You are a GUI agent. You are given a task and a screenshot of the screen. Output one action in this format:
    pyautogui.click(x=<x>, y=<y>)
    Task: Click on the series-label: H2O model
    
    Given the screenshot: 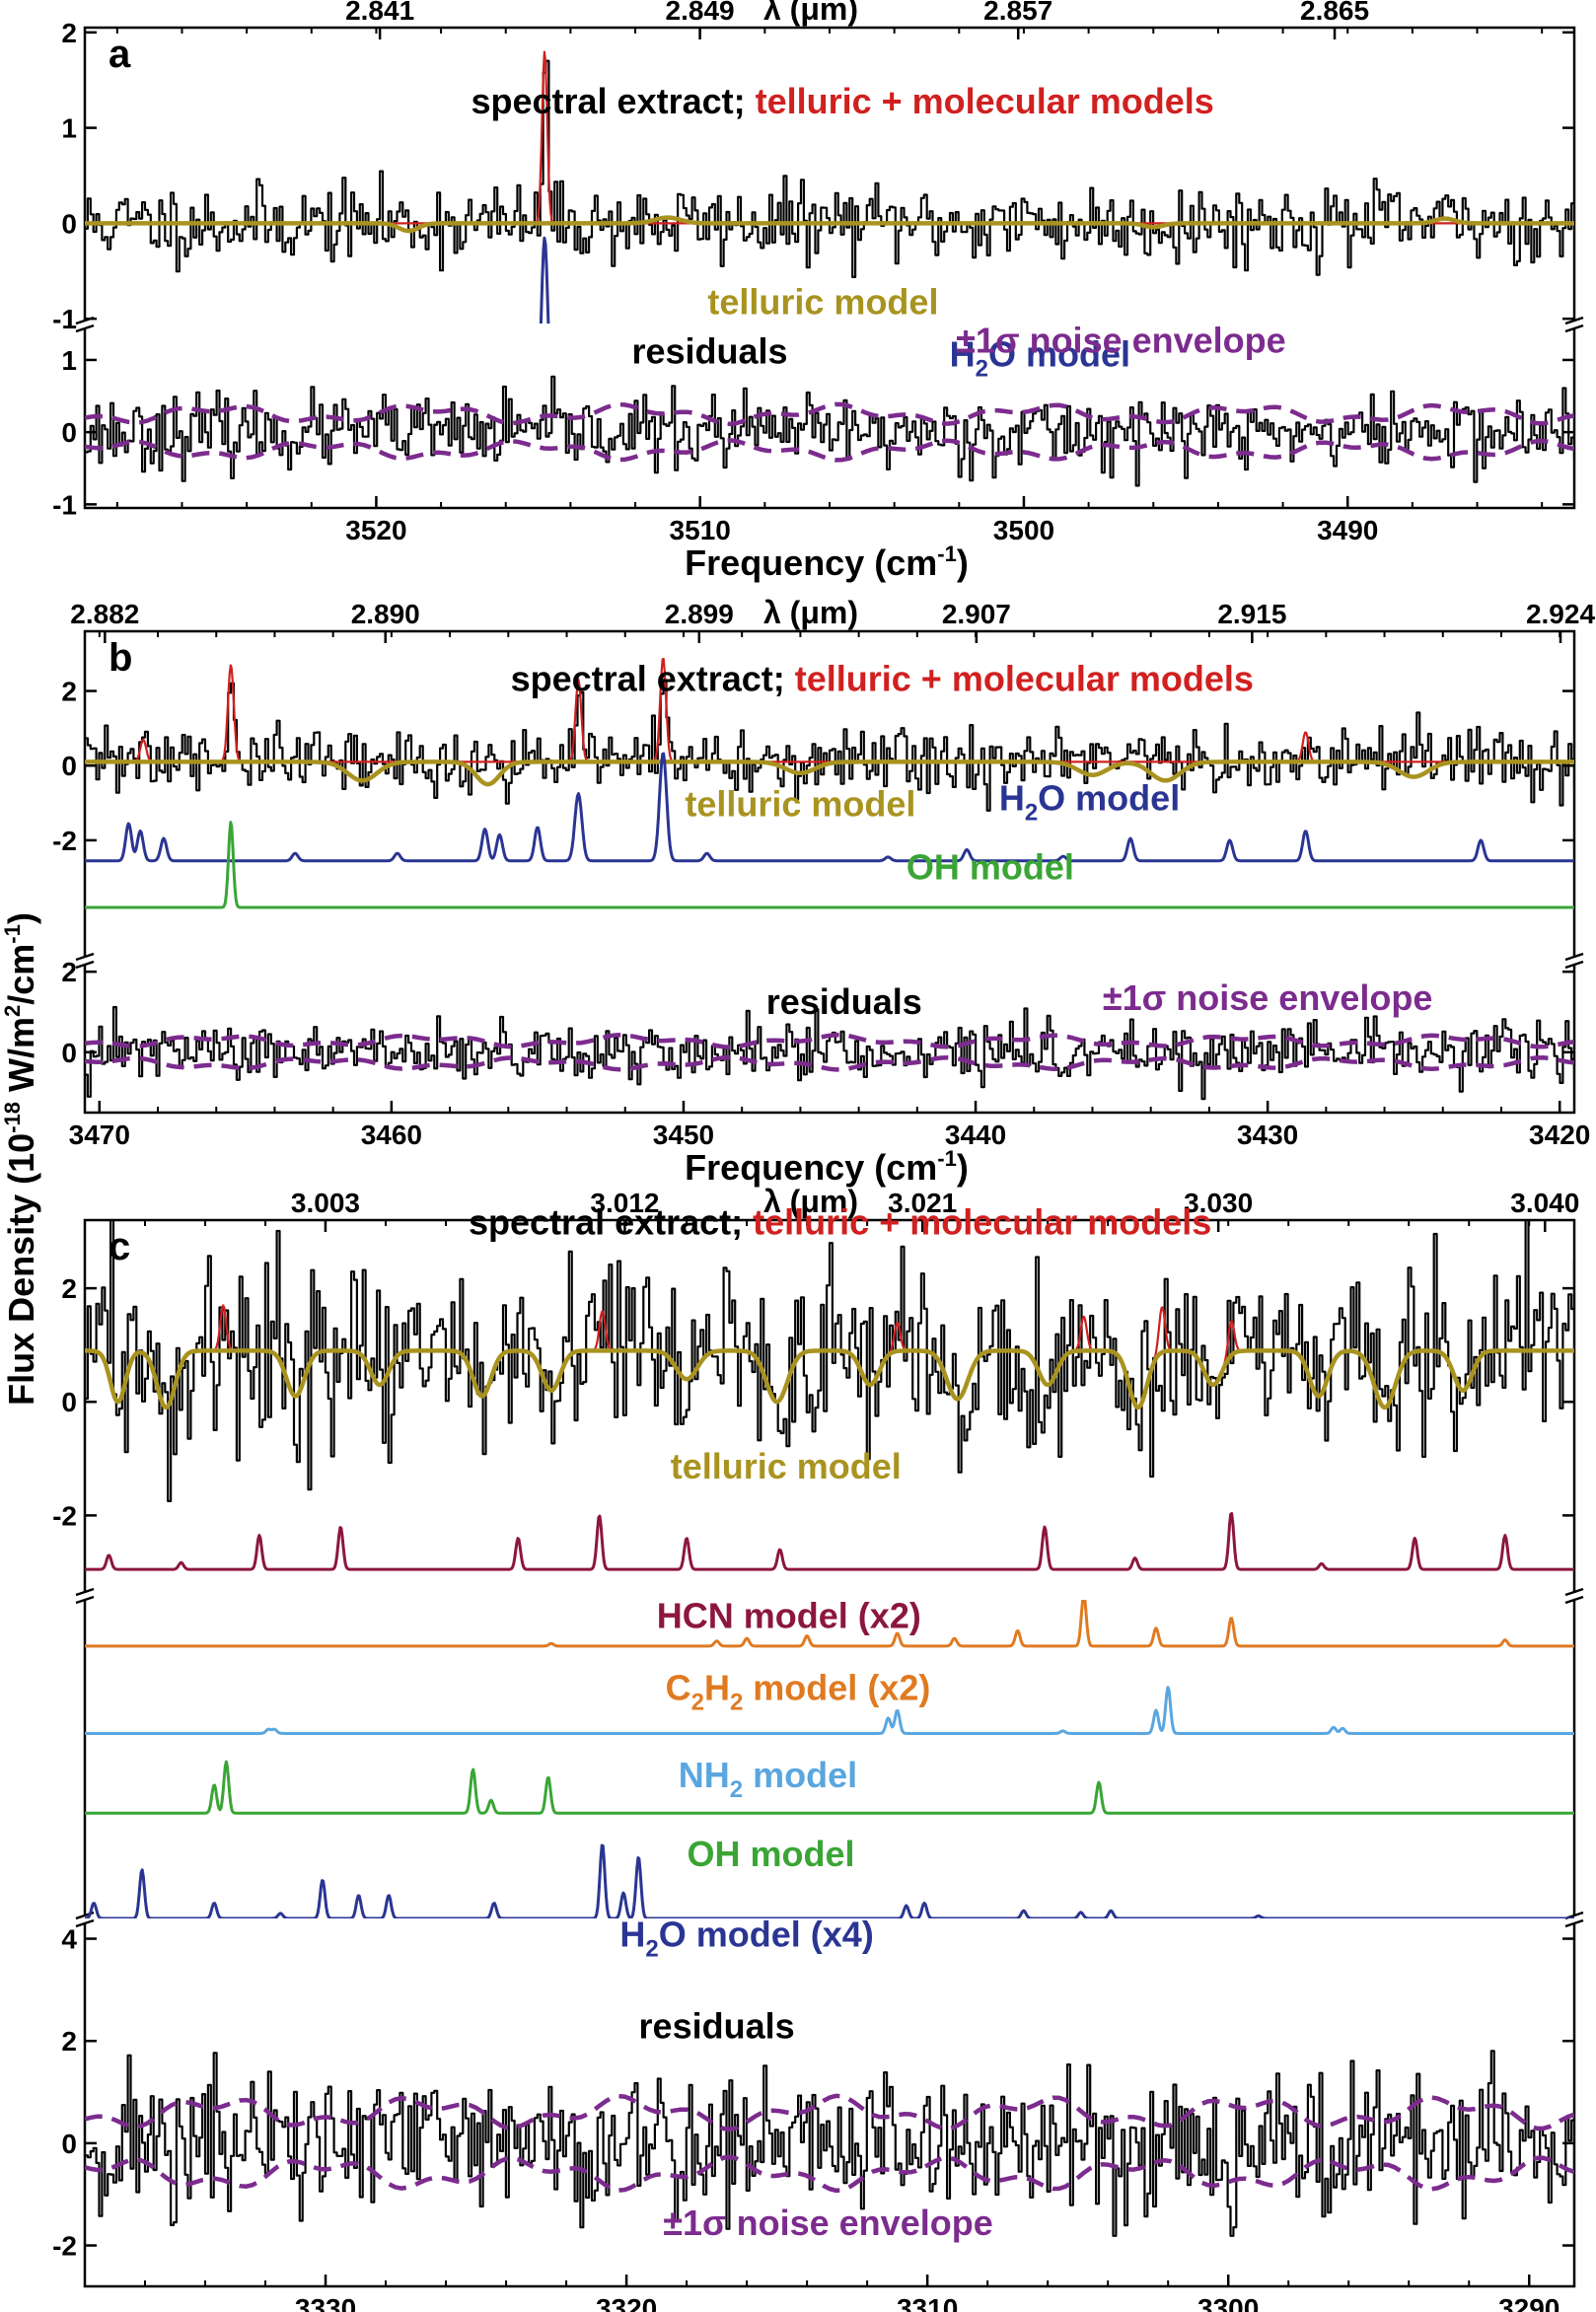 What is the action you would take?
    pyautogui.click(x=1040, y=358)
    